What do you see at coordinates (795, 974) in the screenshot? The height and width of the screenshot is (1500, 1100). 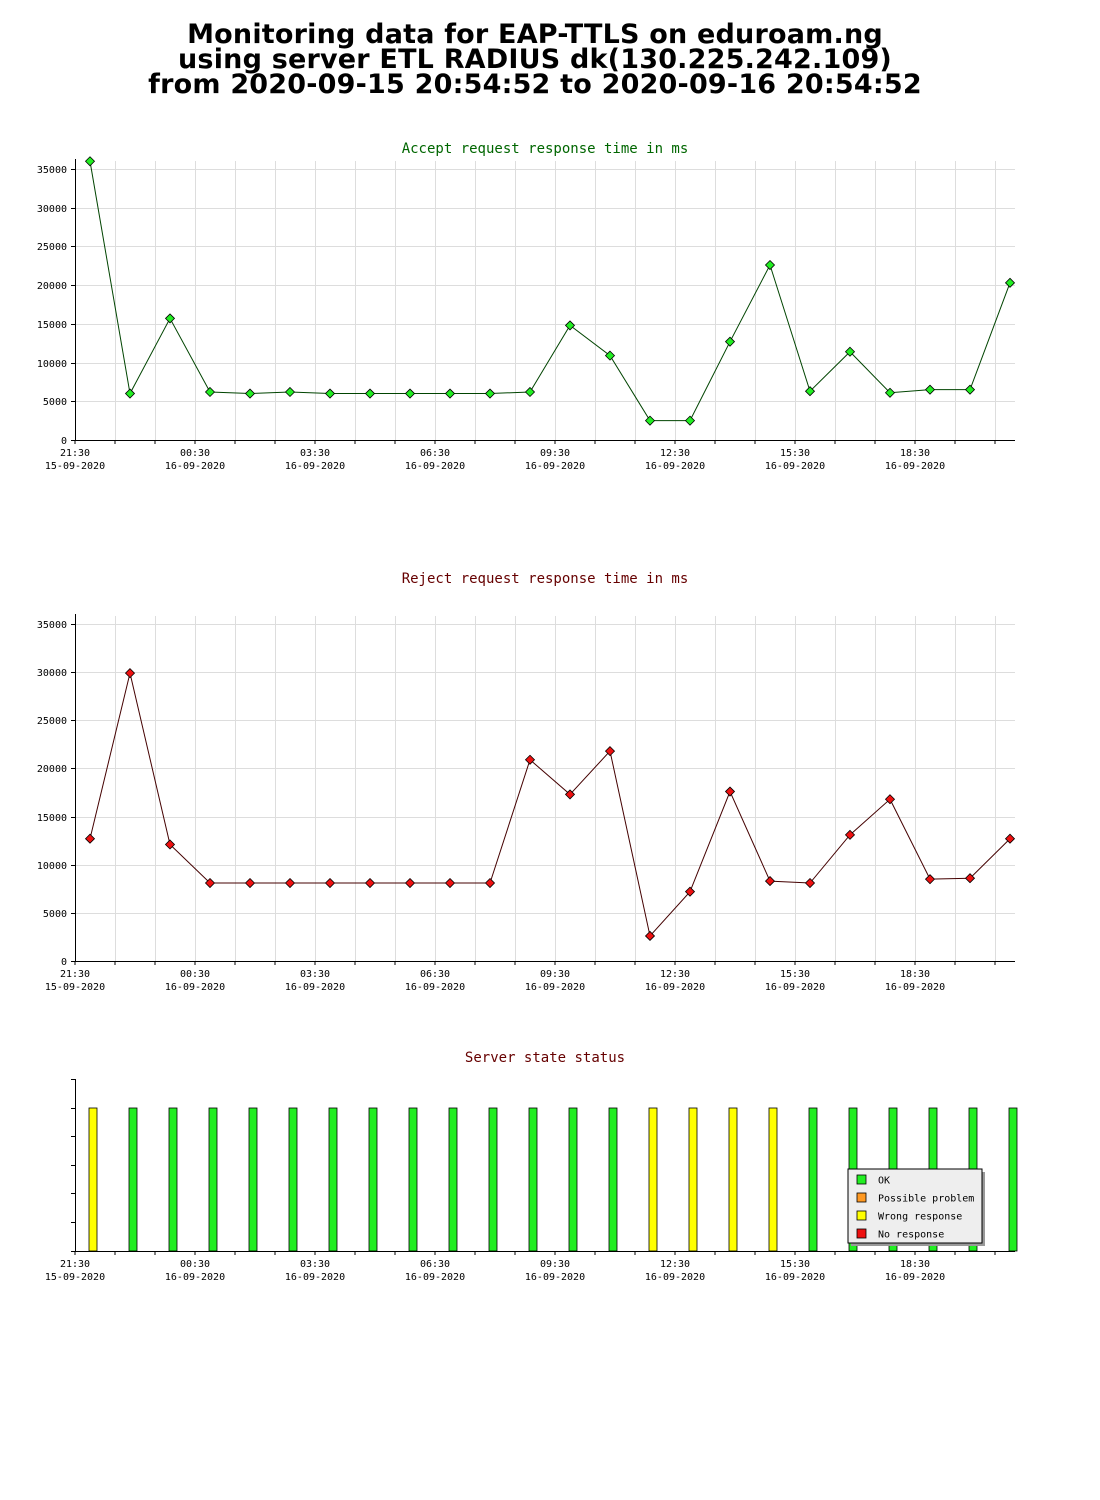 I see `x-tick-time-label: 15:30` at bounding box center [795, 974].